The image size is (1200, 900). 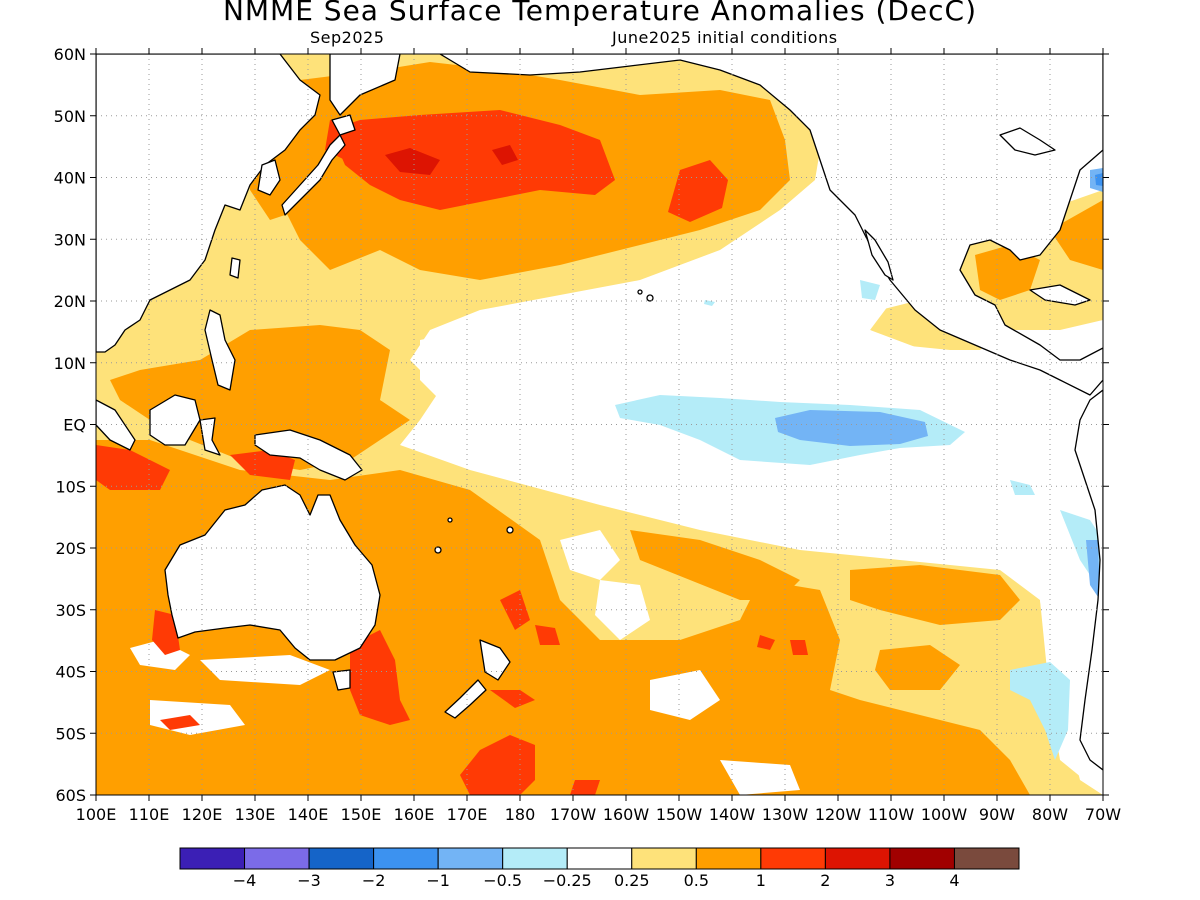 What do you see at coordinates (567, 880) in the screenshot?
I see `colorbar-label: −0.25` at bounding box center [567, 880].